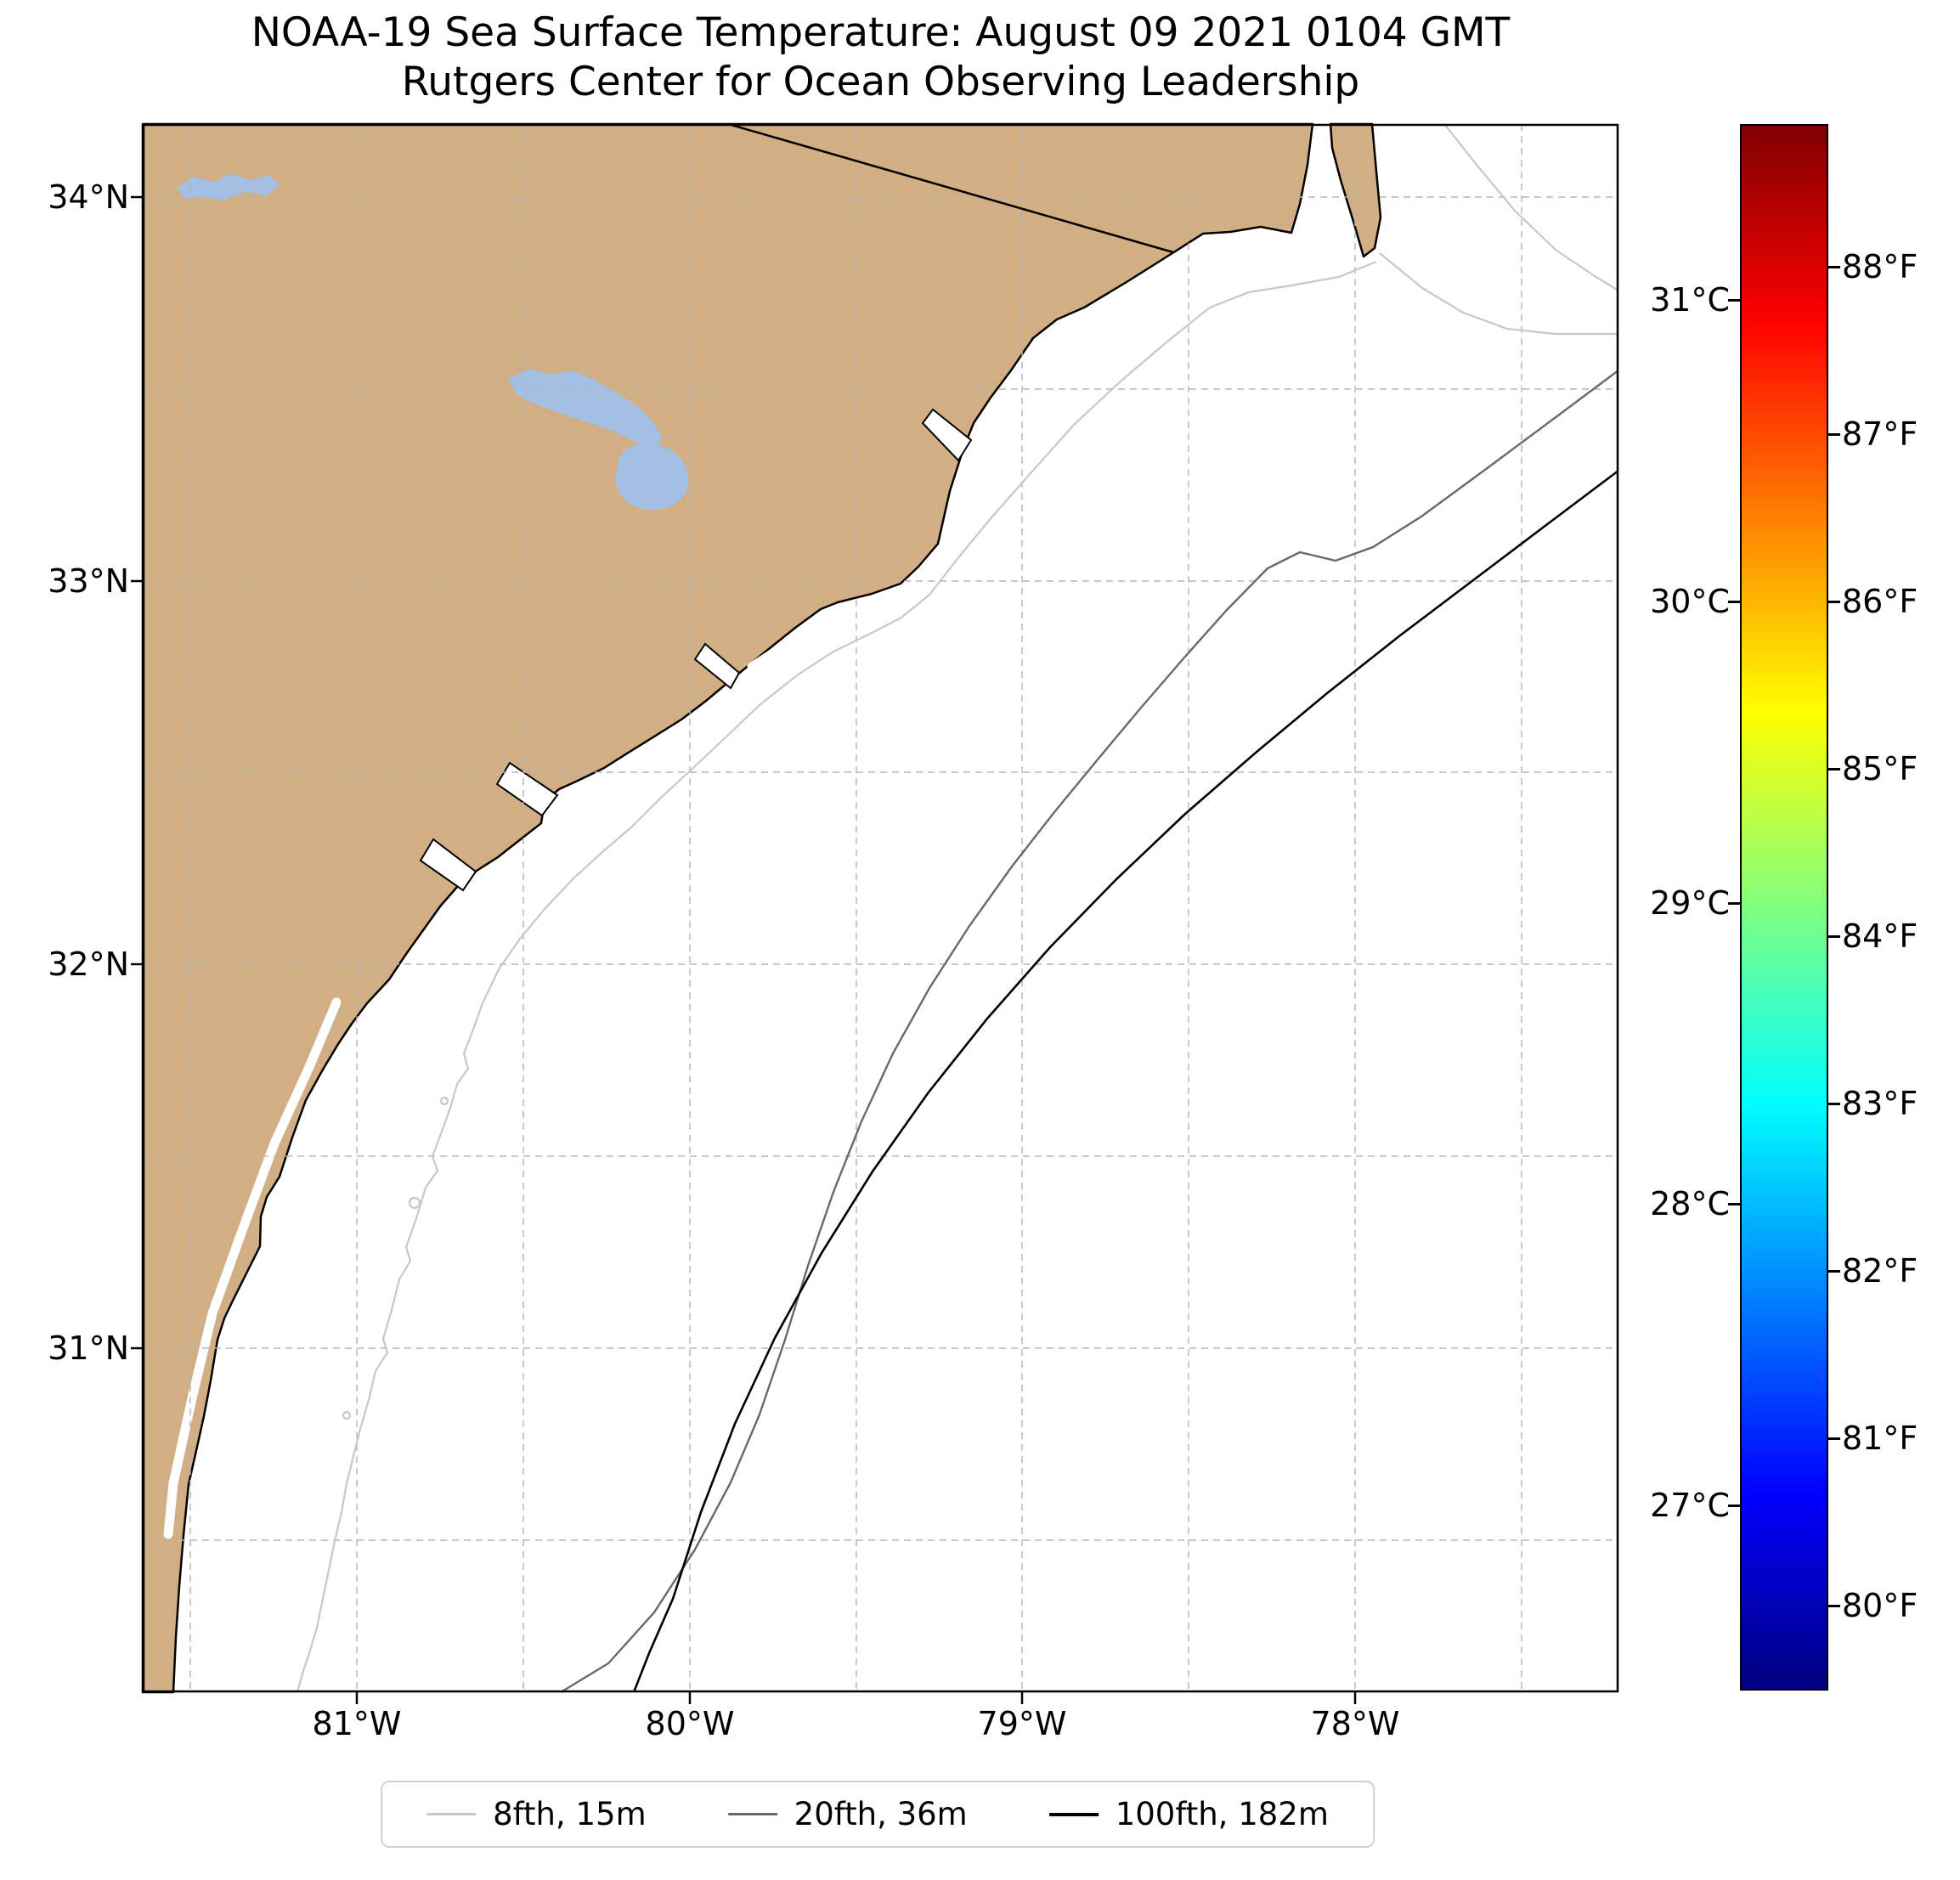  Describe the element at coordinates (951, 188) in the screenshot. I see `state-border-line` at that location.